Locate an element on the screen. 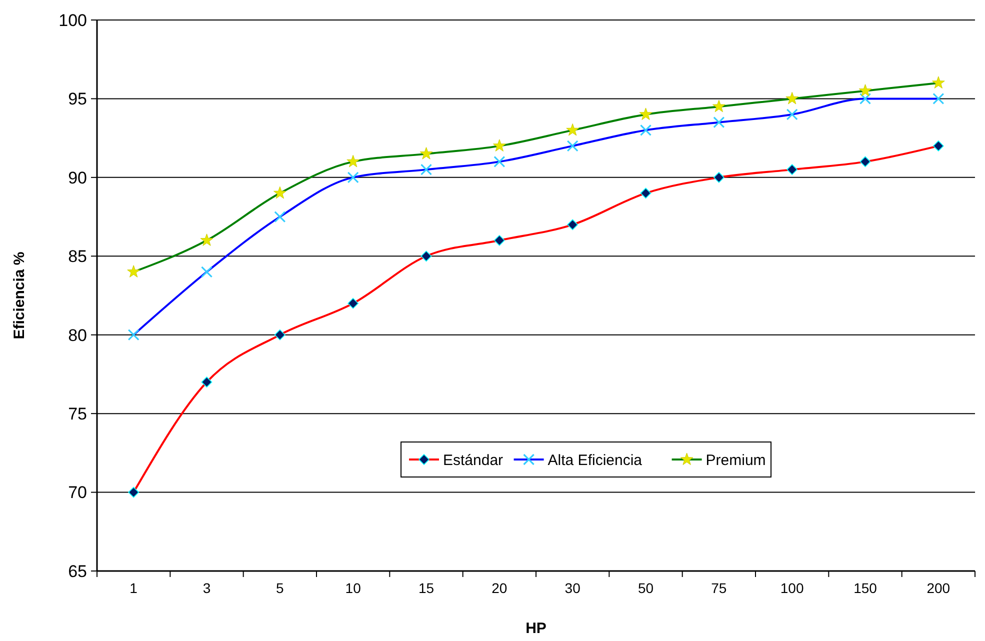 The image size is (985, 641). x-tick-label: 150 is located at coordinates (866, 588).